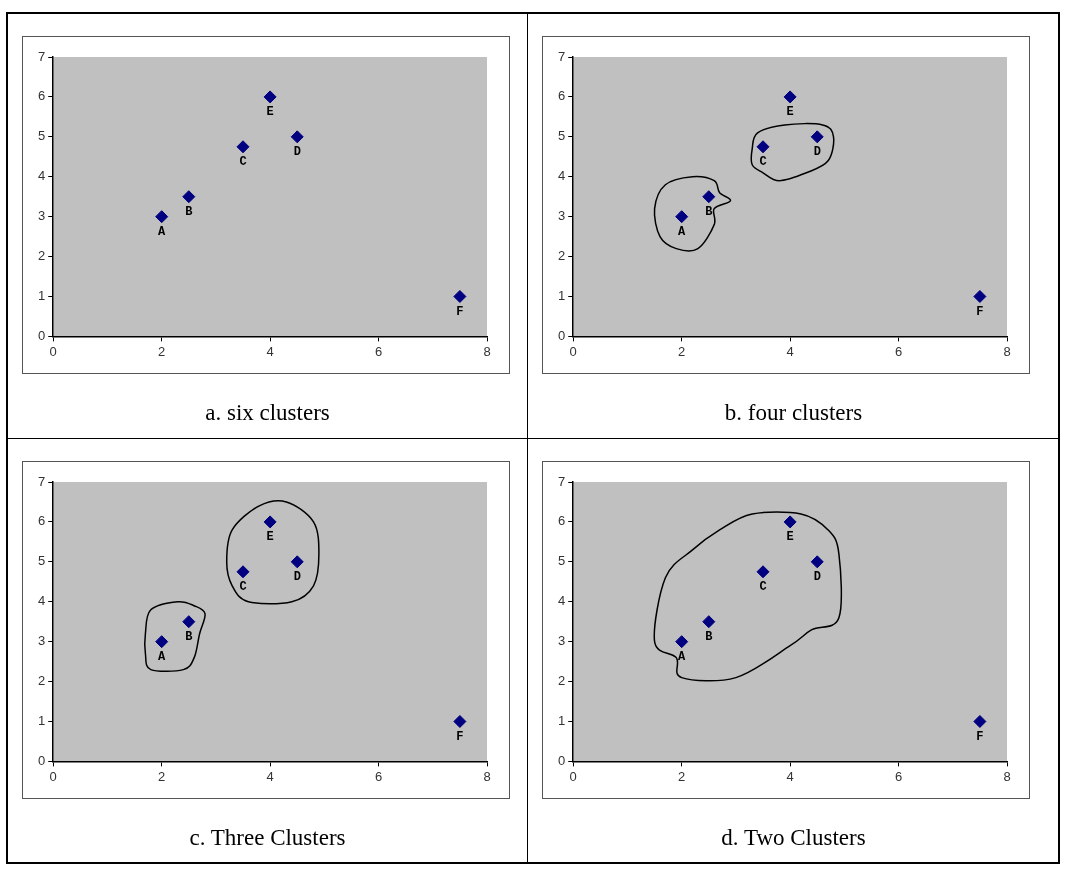 This screenshot has height=869, width=1065. What do you see at coordinates (793, 838) in the screenshot?
I see `text: d. Two Clusters` at bounding box center [793, 838].